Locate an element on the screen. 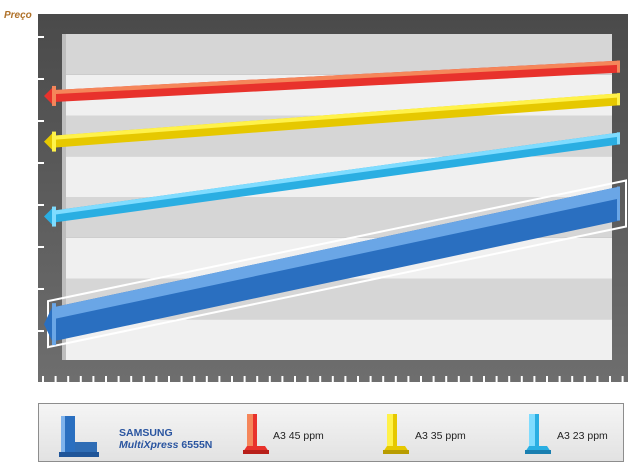 The height and width of the screenshot is (465, 629). legend-item-a3-45: A3 45 ppm is located at coordinates (309, 433).